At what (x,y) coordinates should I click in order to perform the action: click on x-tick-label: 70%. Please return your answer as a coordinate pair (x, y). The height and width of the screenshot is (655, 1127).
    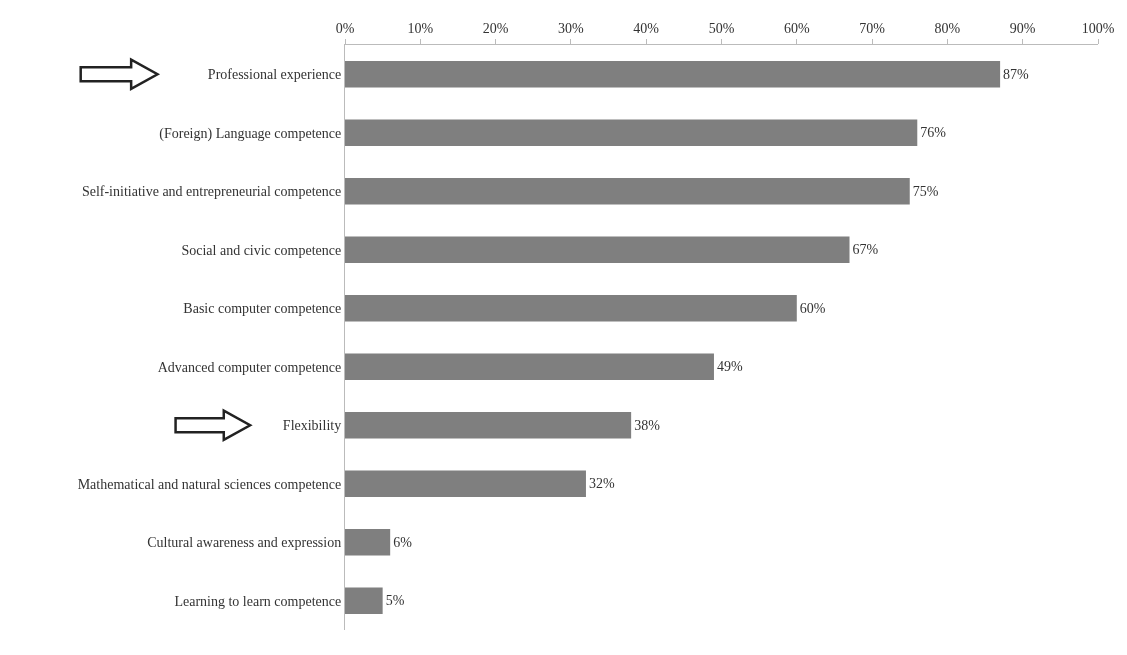
    Looking at the image, I should click on (872, 29).